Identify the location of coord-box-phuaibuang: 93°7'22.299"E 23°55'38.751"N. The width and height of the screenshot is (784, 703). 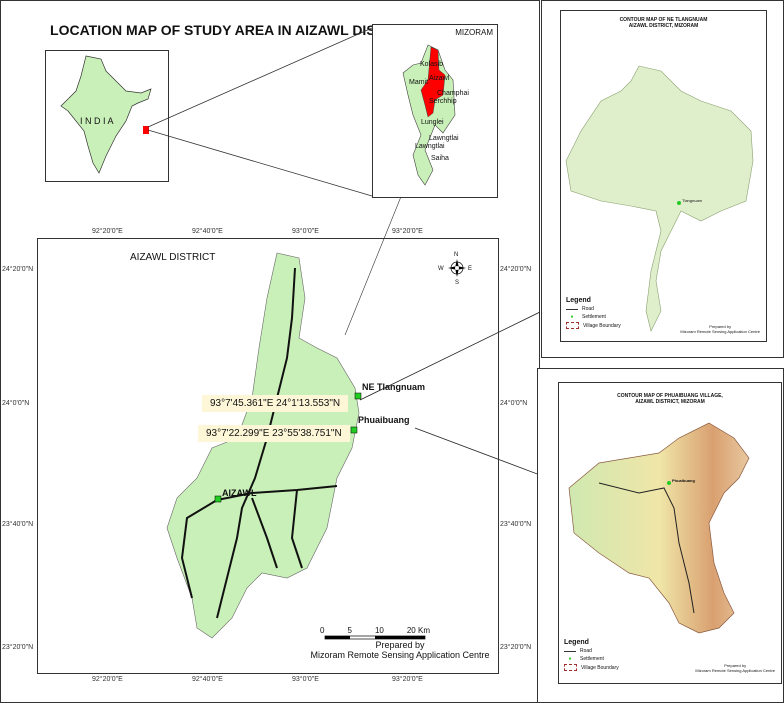
(274, 433).